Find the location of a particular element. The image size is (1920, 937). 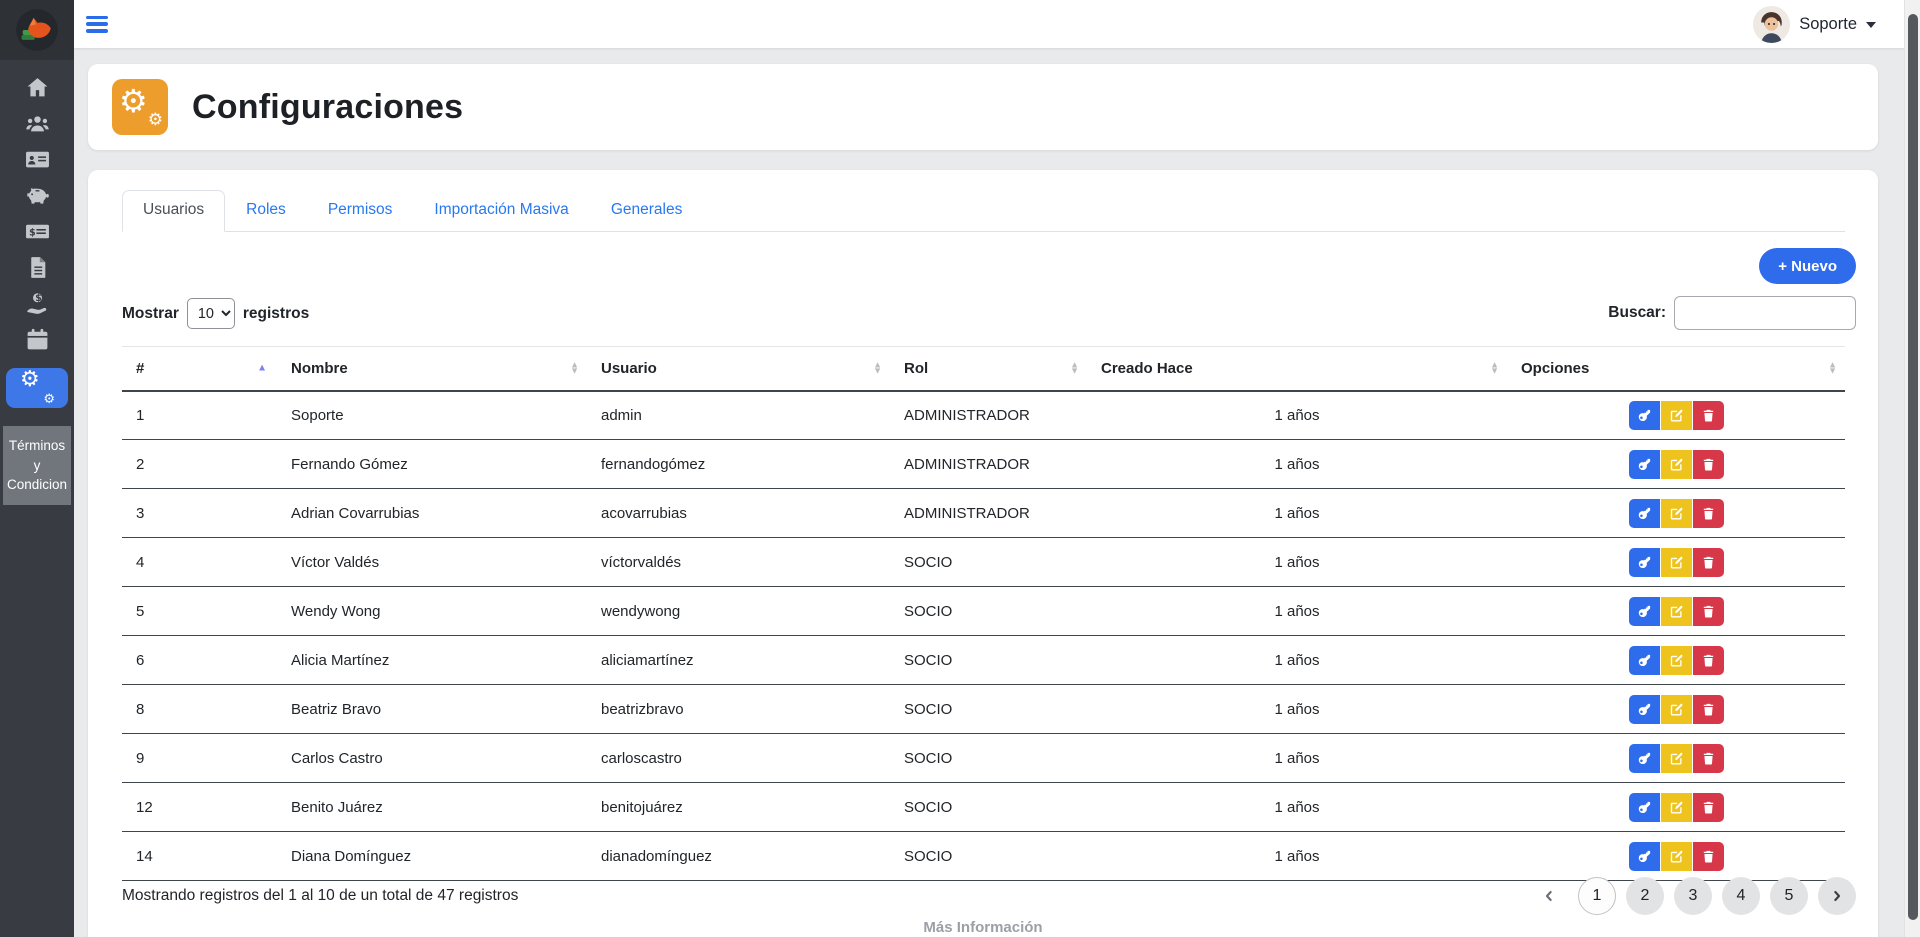

user-menu: Soporte is located at coordinates (1814, 24).